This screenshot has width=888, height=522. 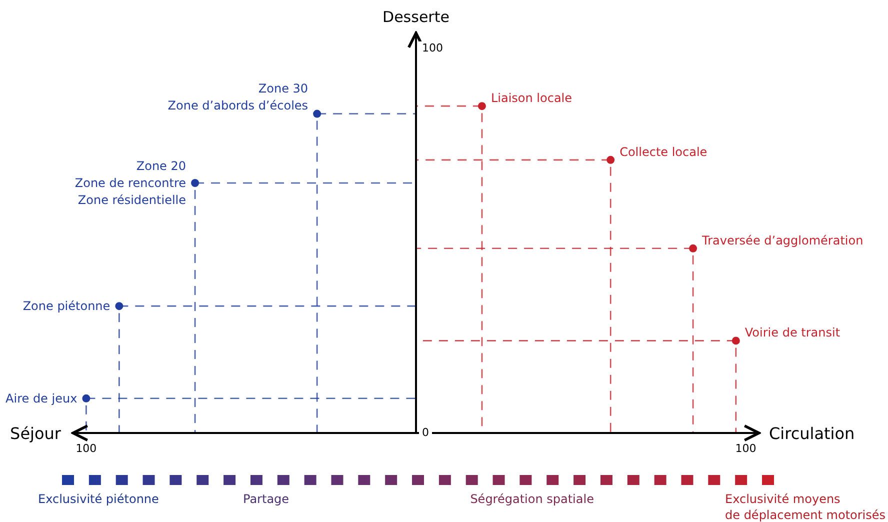 I want to click on annotation: Voirie de transit, so click(x=792, y=333).